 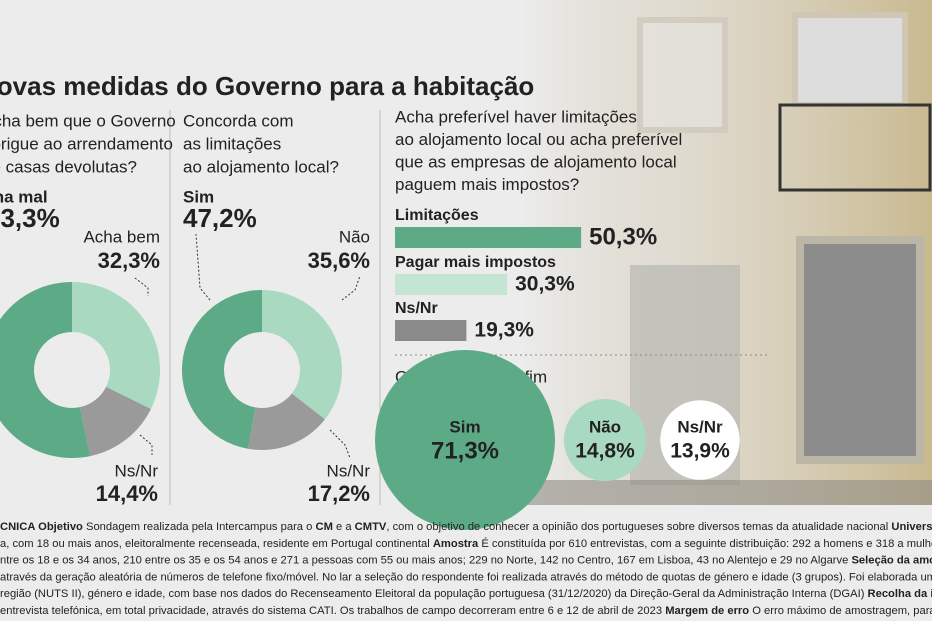 I want to click on question-line: ao alojamento local?, so click(x=261, y=166).